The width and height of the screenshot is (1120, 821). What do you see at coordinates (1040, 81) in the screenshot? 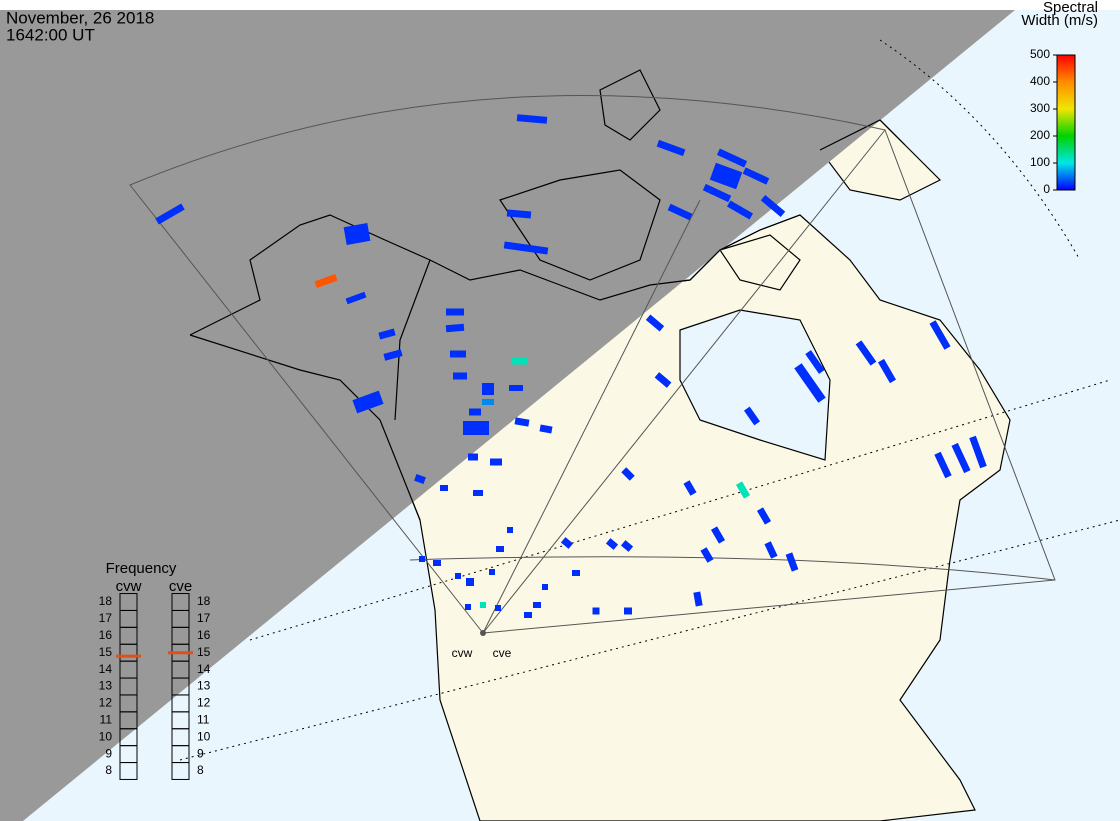
I see `colorbar-tick-label: 400` at bounding box center [1040, 81].